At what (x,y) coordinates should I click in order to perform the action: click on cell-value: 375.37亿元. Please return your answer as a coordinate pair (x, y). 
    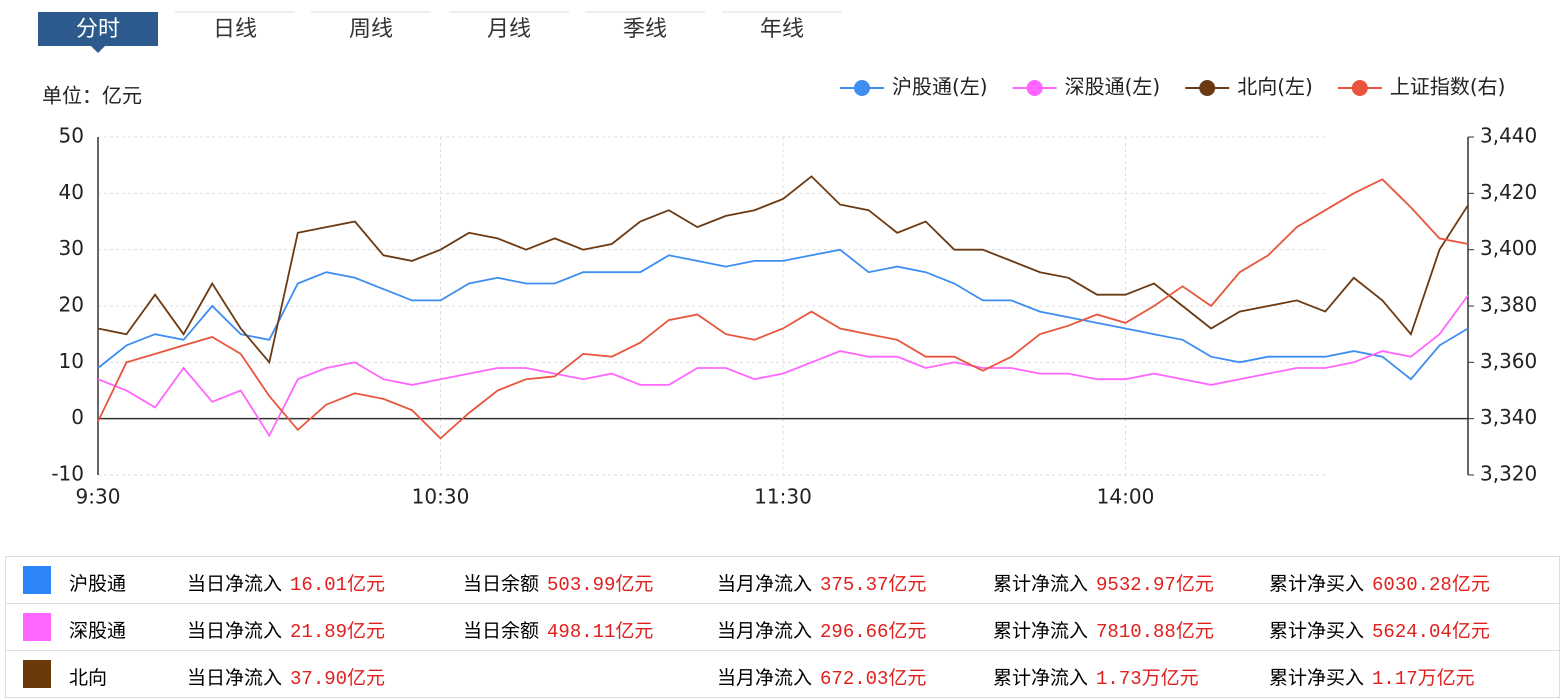
    Looking at the image, I should click on (873, 585).